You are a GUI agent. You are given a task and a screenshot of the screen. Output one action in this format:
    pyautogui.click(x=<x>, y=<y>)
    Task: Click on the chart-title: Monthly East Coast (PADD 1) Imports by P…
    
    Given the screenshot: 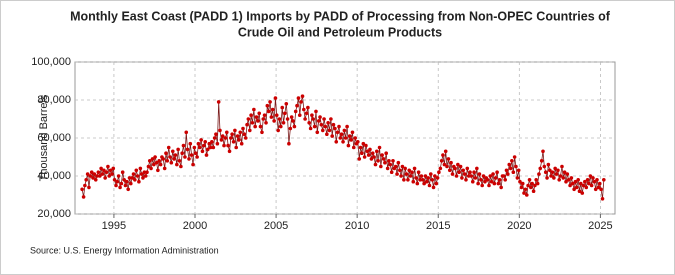 What is the action you would take?
    pyautogui.click(x=340, y=16)
    